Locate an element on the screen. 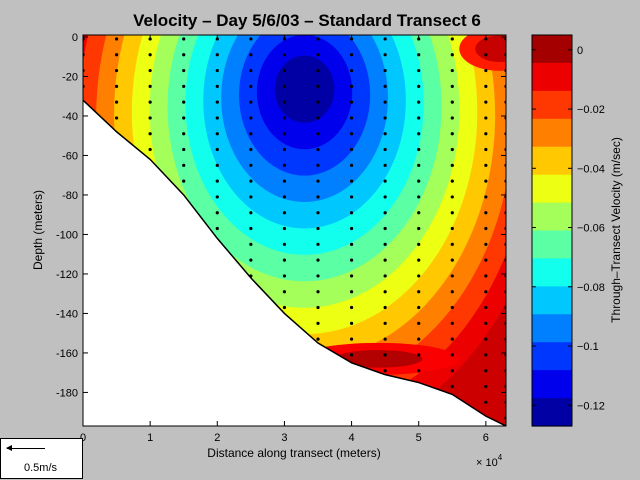 This screenshot has width=640, height=480. colorbar-label: Through–Transect Velocity (m/sec) is located at coordinates (616, 230).